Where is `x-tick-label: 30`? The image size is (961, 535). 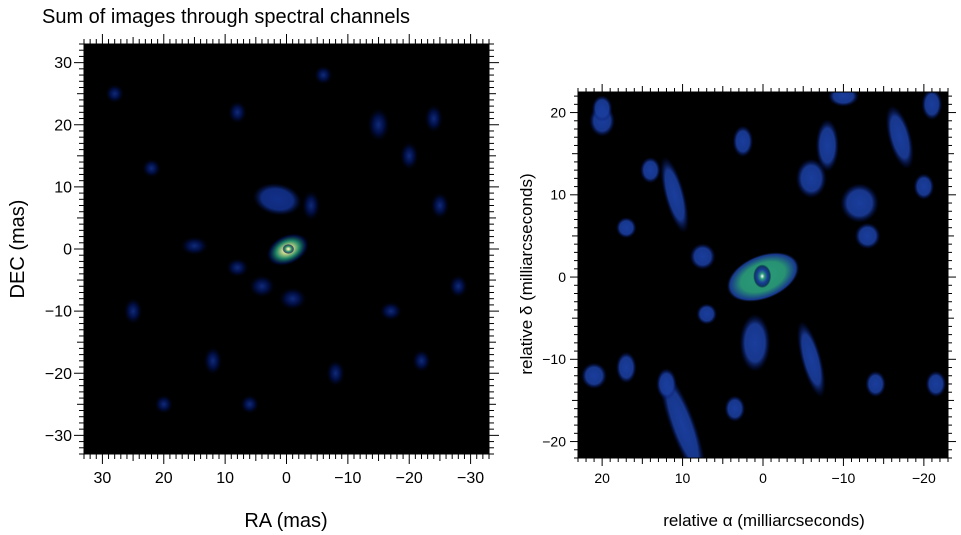
x-tick-label: 30 is located at coordinates (103, 478).